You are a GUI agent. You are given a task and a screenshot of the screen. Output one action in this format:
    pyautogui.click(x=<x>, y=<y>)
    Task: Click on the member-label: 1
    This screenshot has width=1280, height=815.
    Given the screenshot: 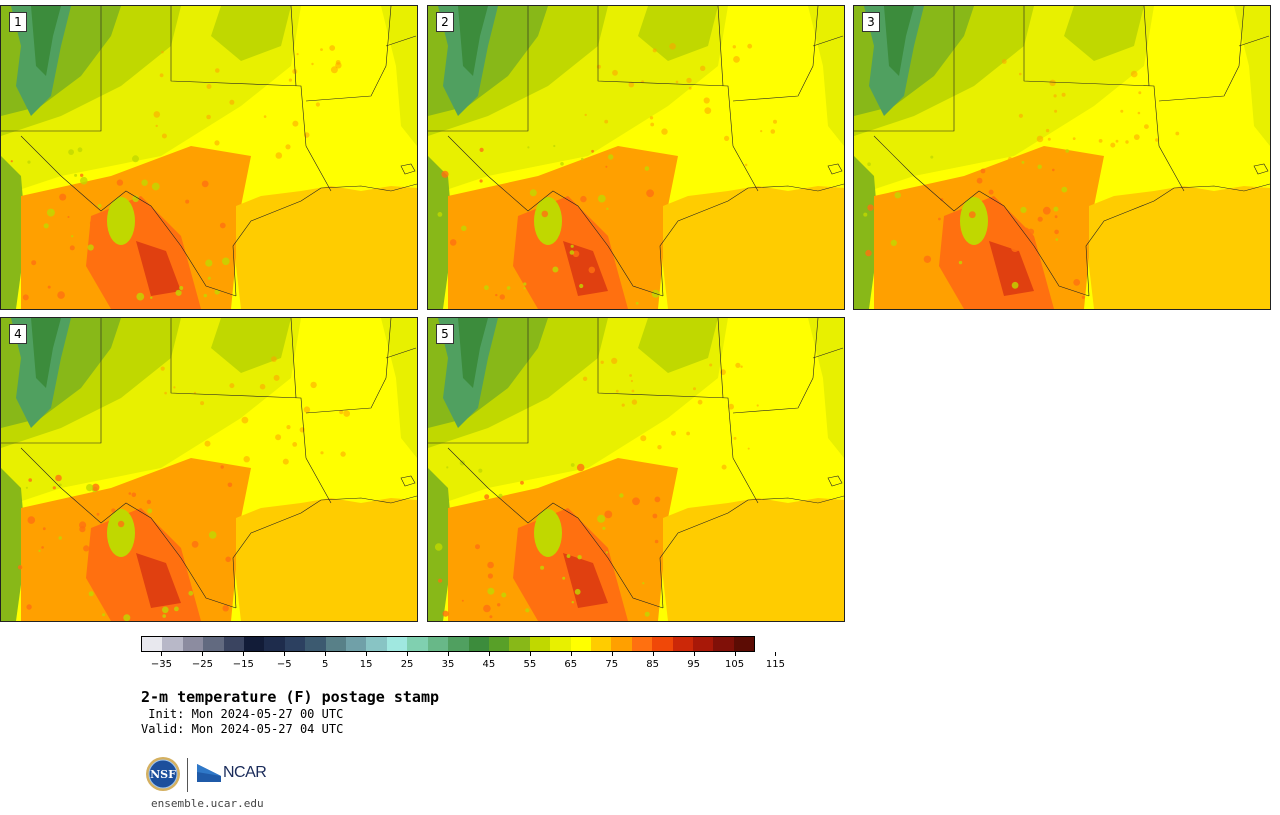 What is the action you would take?
    pyautogui.click(x=18, y=22)
    